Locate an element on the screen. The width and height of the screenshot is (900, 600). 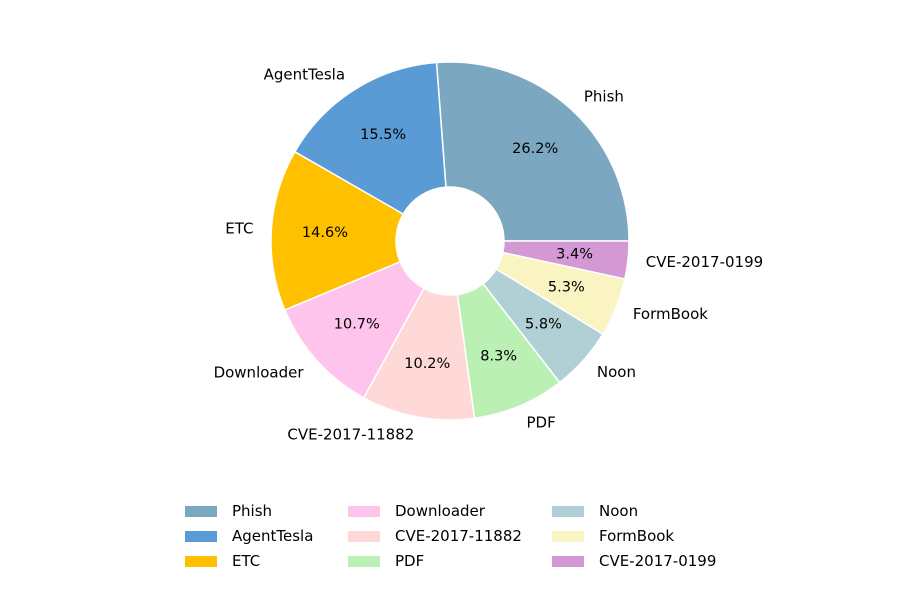
legend-label-etc: ETC is located at coordinates (246, 561).